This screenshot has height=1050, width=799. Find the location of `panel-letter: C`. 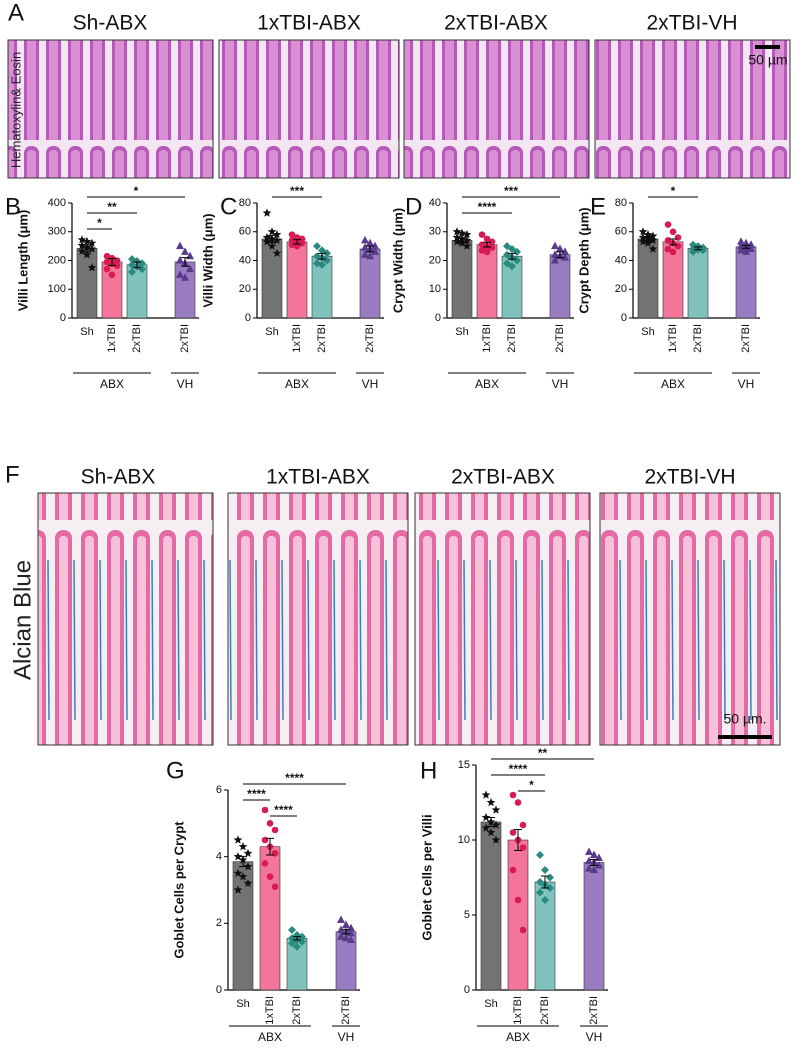

panel-letter: C is located at coordinates (228, 206).